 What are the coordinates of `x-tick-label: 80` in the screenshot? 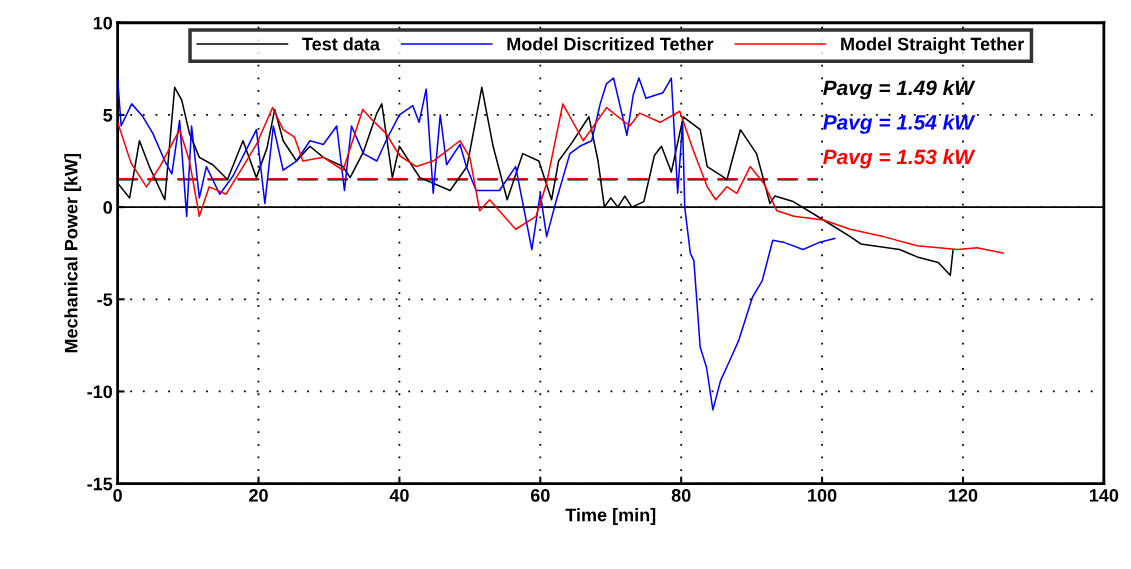 It's located at (681, 495).